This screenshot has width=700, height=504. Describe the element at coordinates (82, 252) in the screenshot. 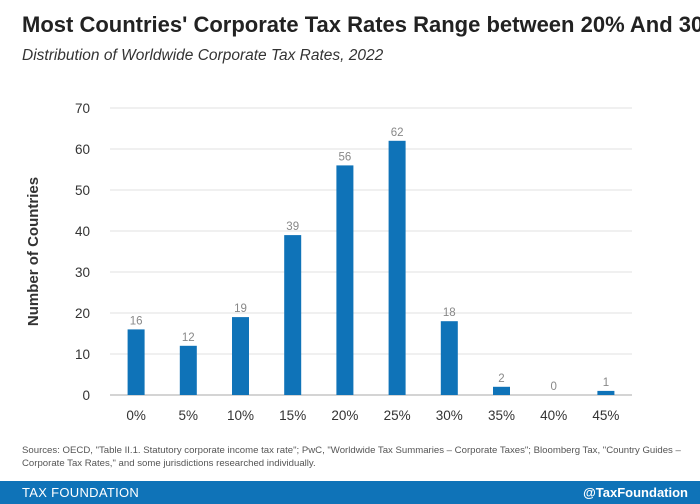

I see `y-axis-ticks: 0 10 20 30 40 50 60 70` at that location.